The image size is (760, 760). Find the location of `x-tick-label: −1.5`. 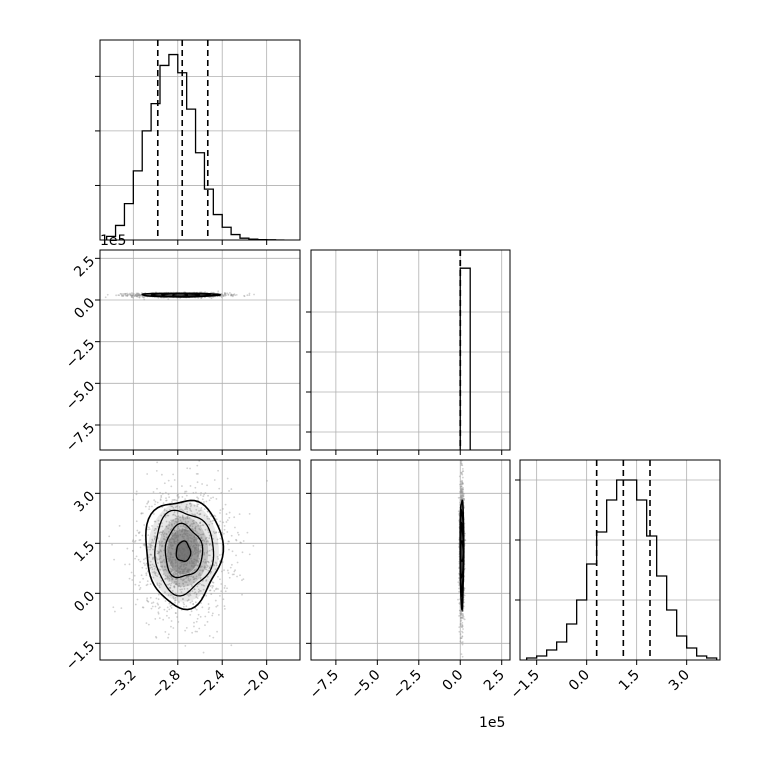

x-tick-label: −1.5 is located at coordinates (525, 684).